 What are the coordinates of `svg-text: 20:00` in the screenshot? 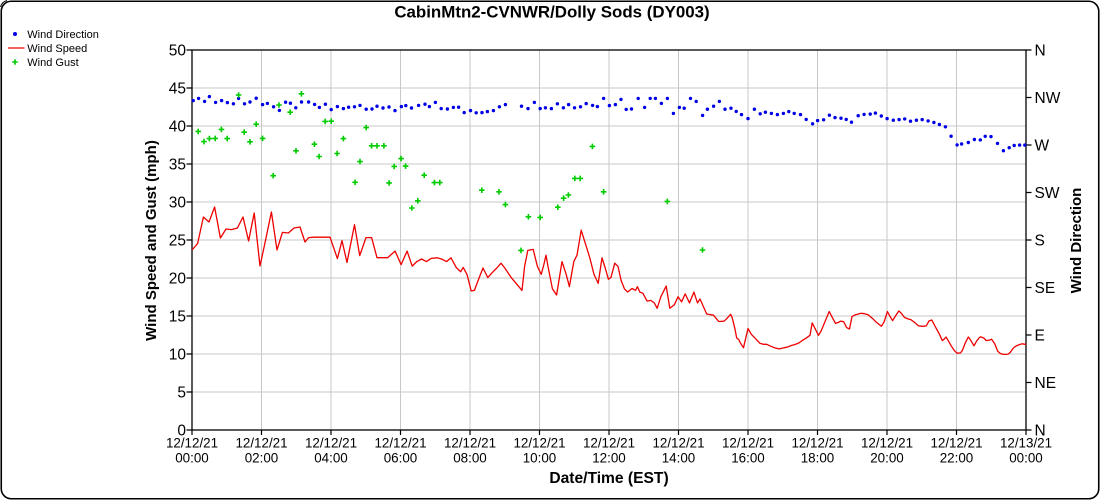 It's located at (887, 458).